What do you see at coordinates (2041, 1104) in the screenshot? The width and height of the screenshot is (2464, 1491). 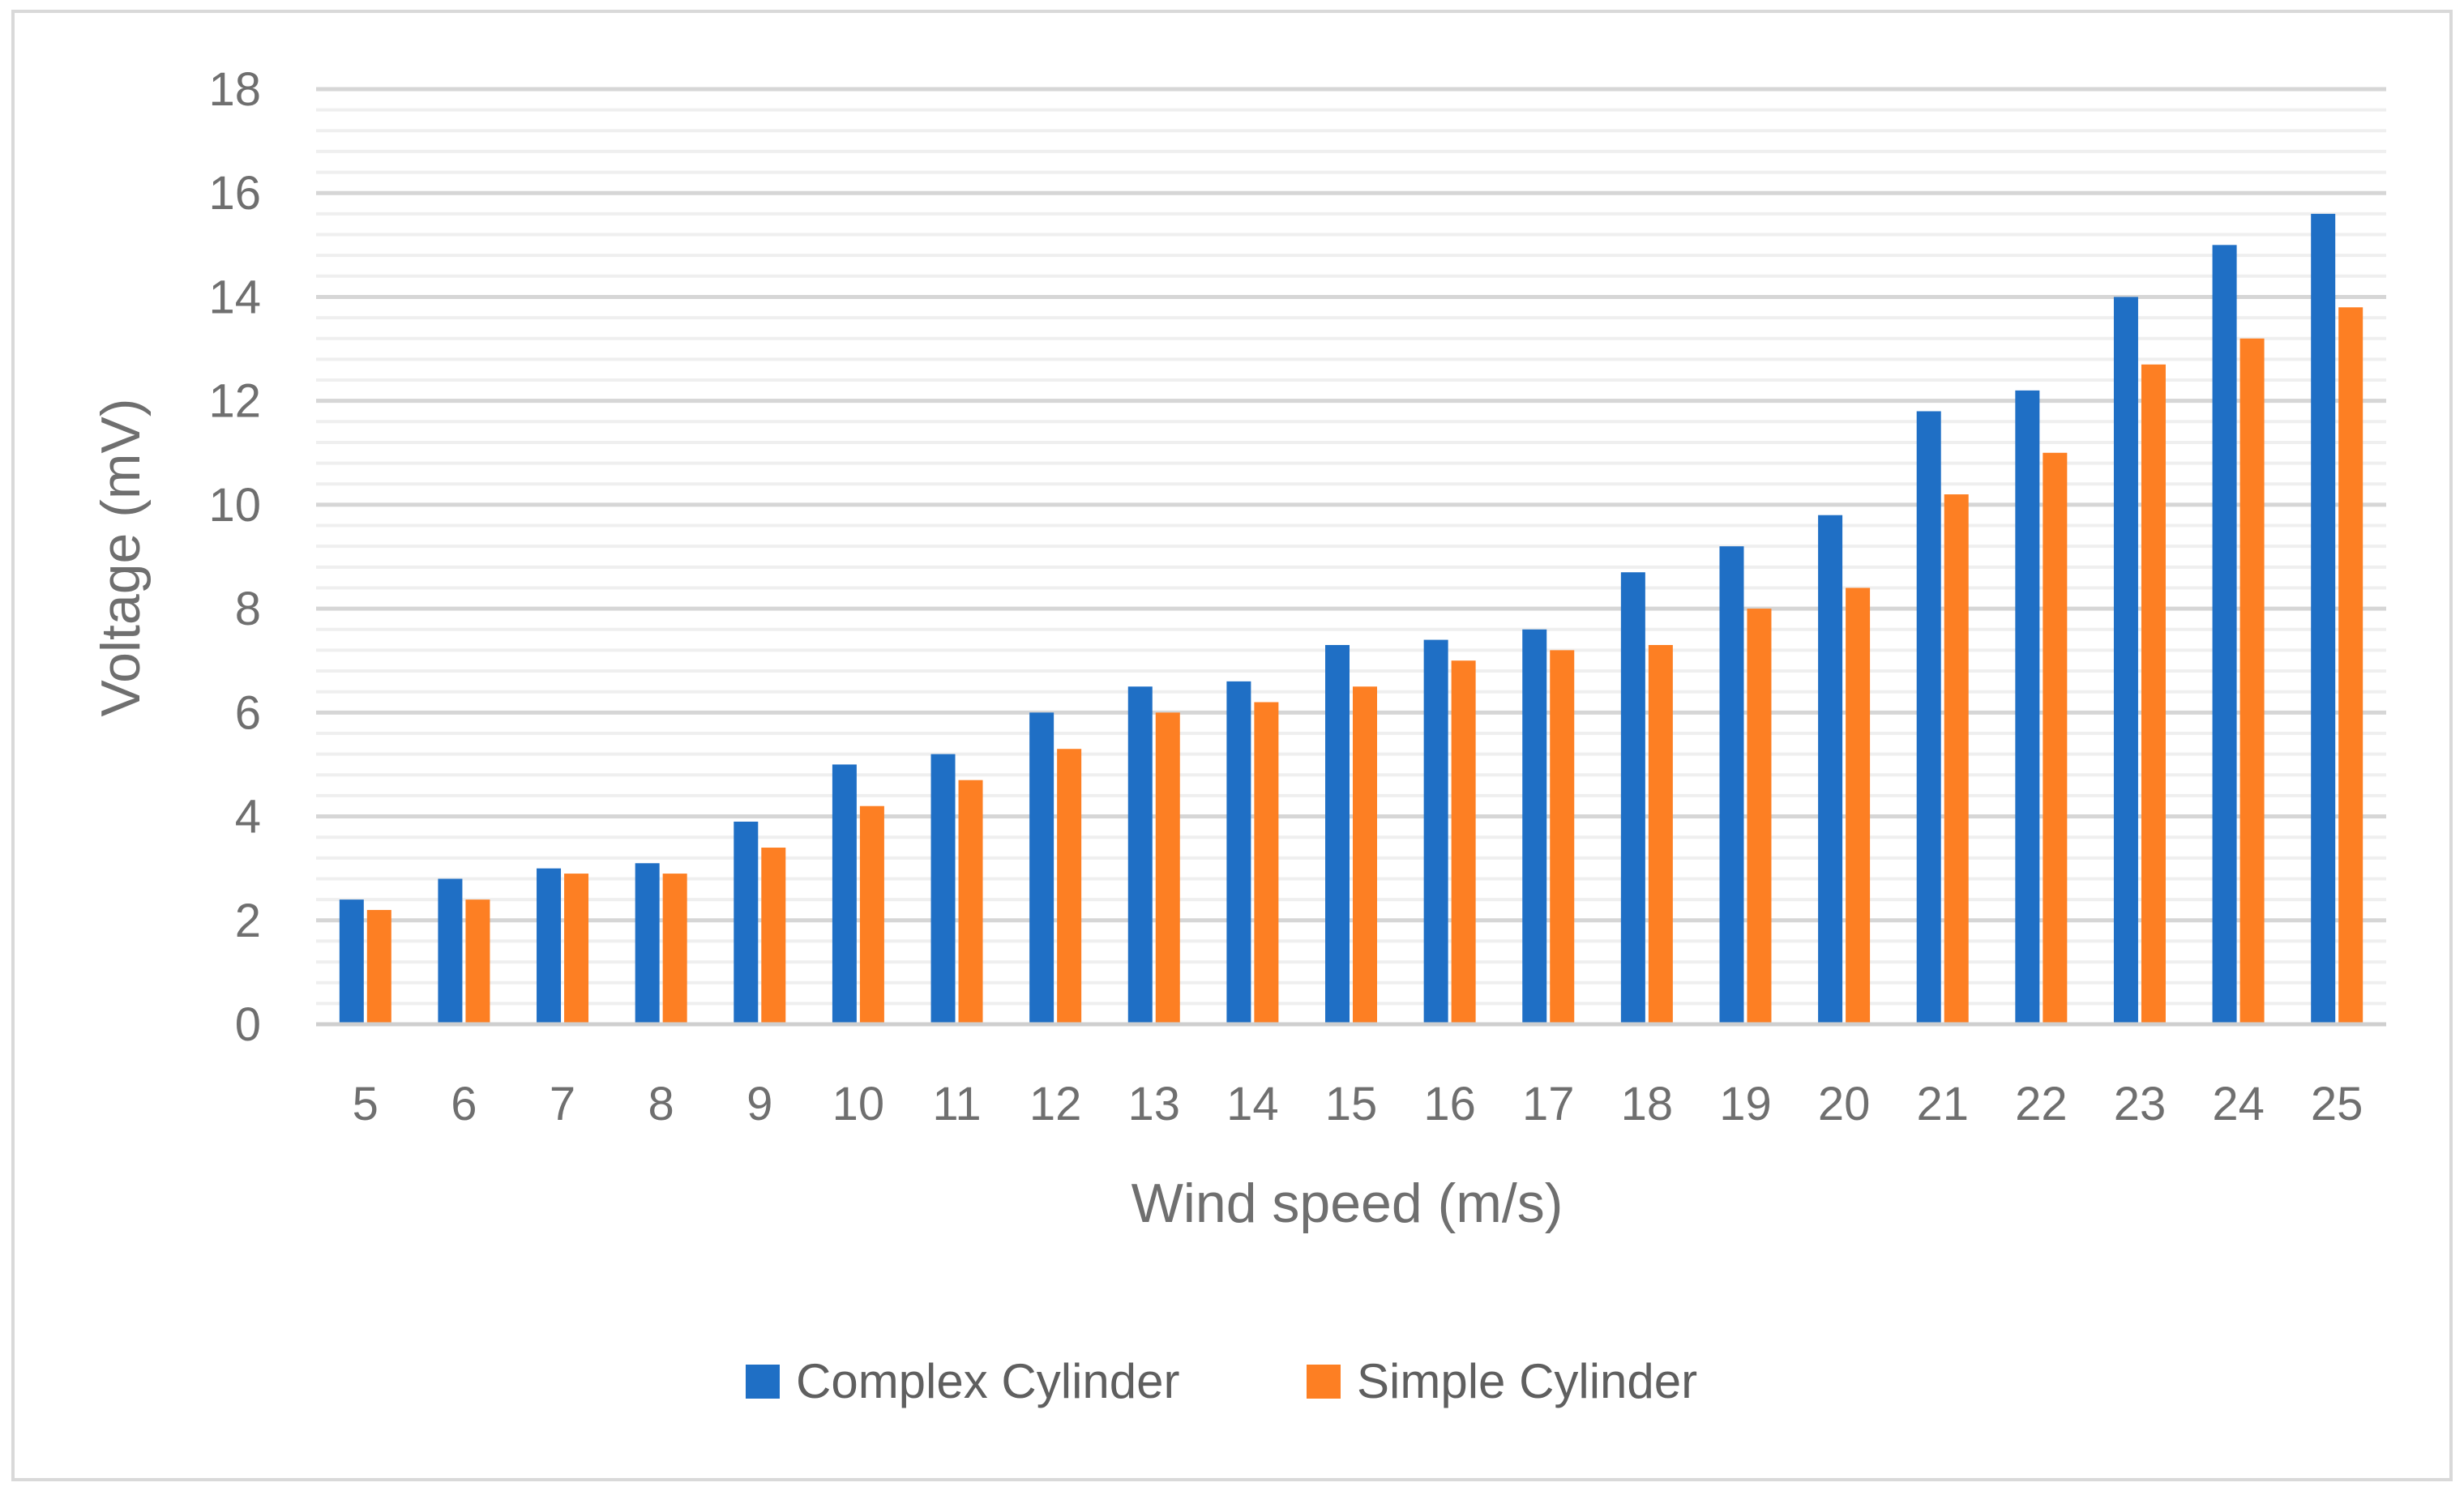 I see `x-tick-label: 22` at bounding box center [2041, 1104].